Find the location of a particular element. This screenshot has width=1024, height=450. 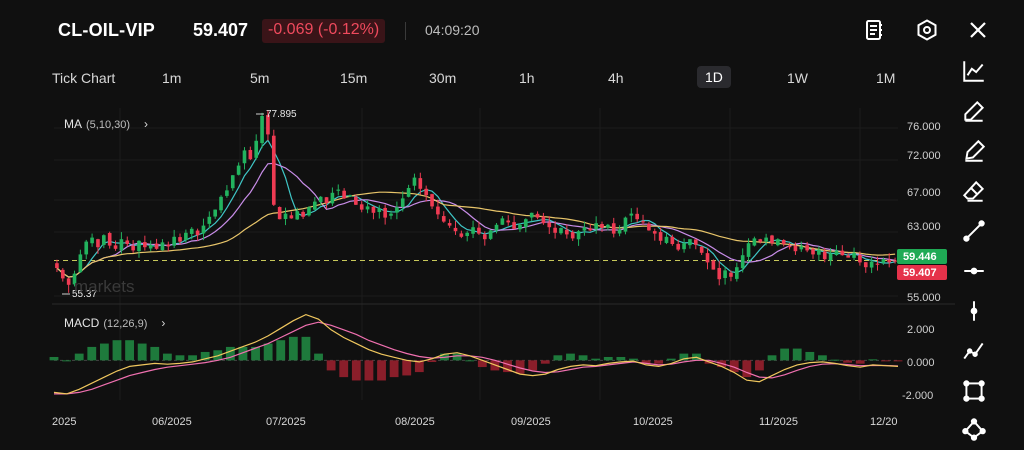

drawing-toolbar is located at coordinates (975, 250).